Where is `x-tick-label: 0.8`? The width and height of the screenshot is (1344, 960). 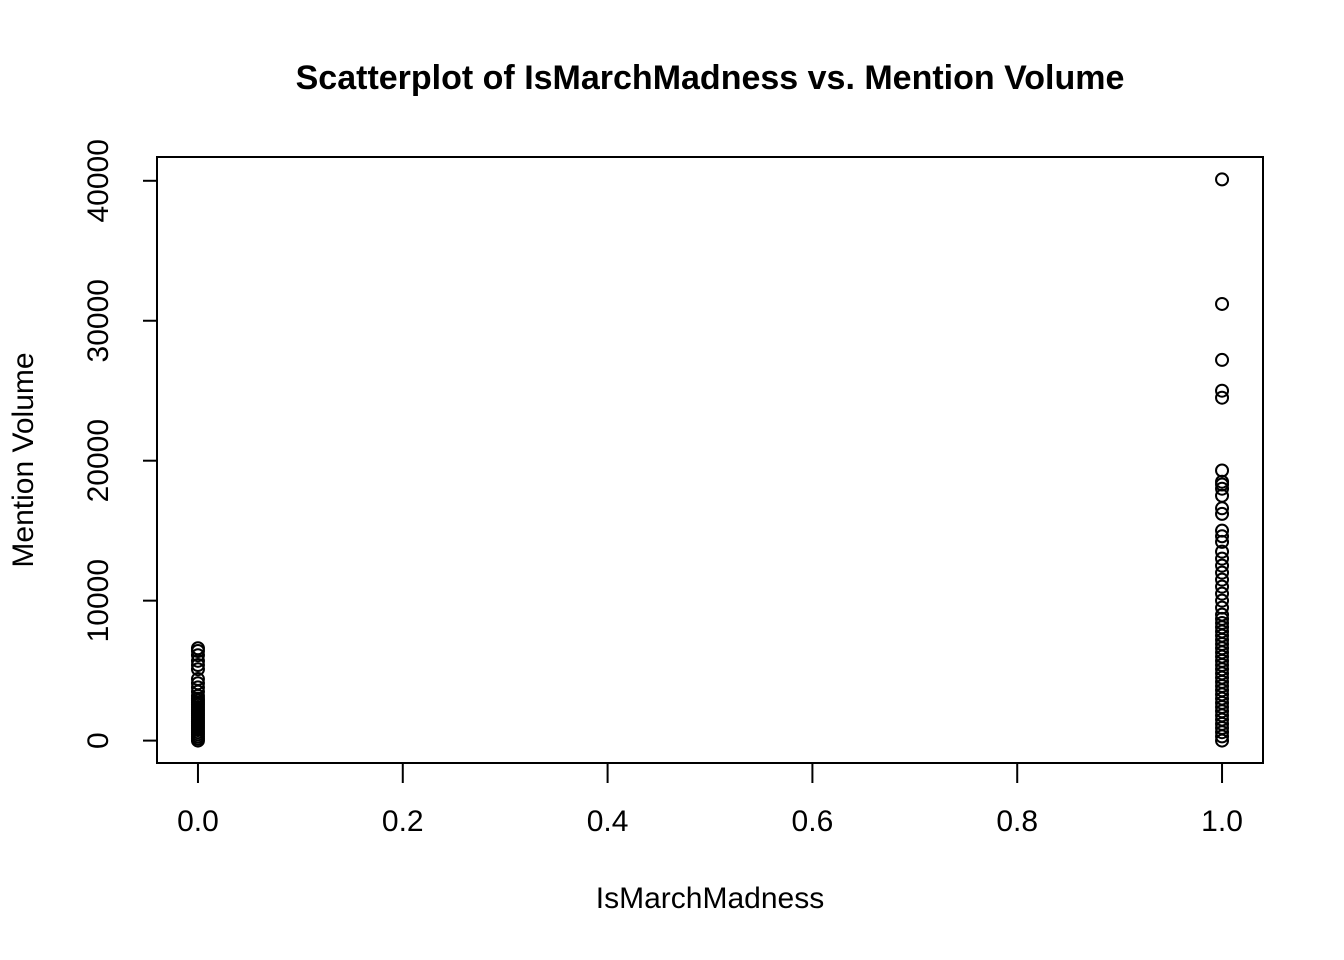
x-tick-label: 0.8 is located at coordinates (1017, 821).